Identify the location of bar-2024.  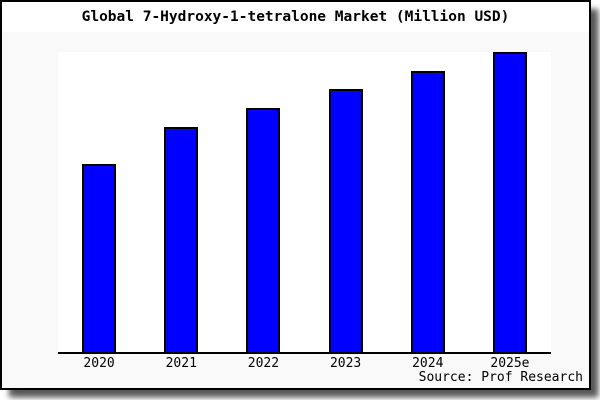
(427, 211).